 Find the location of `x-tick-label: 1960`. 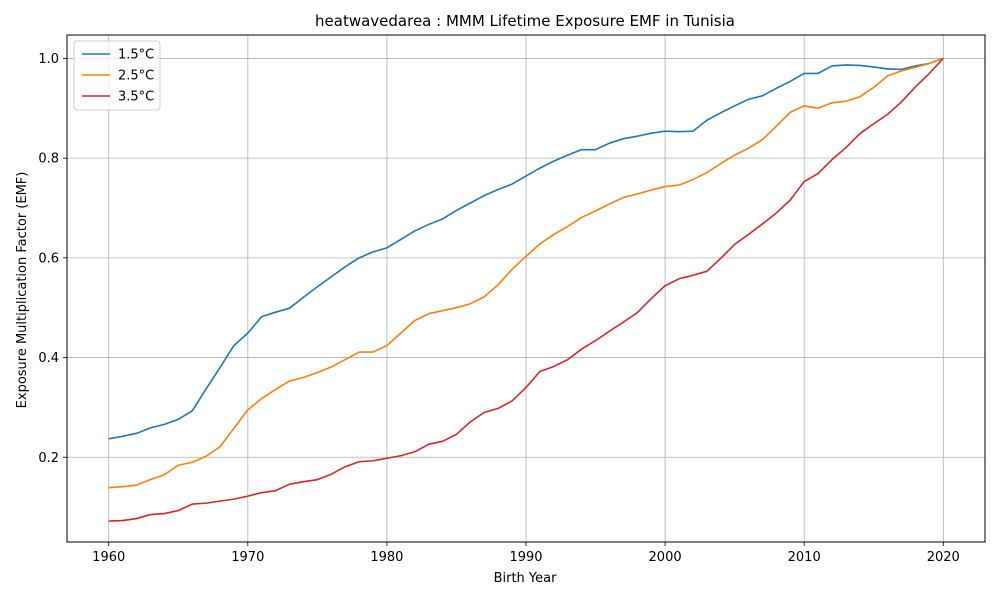

x-tick-label: 1960 is located at coordinates (108, 557).